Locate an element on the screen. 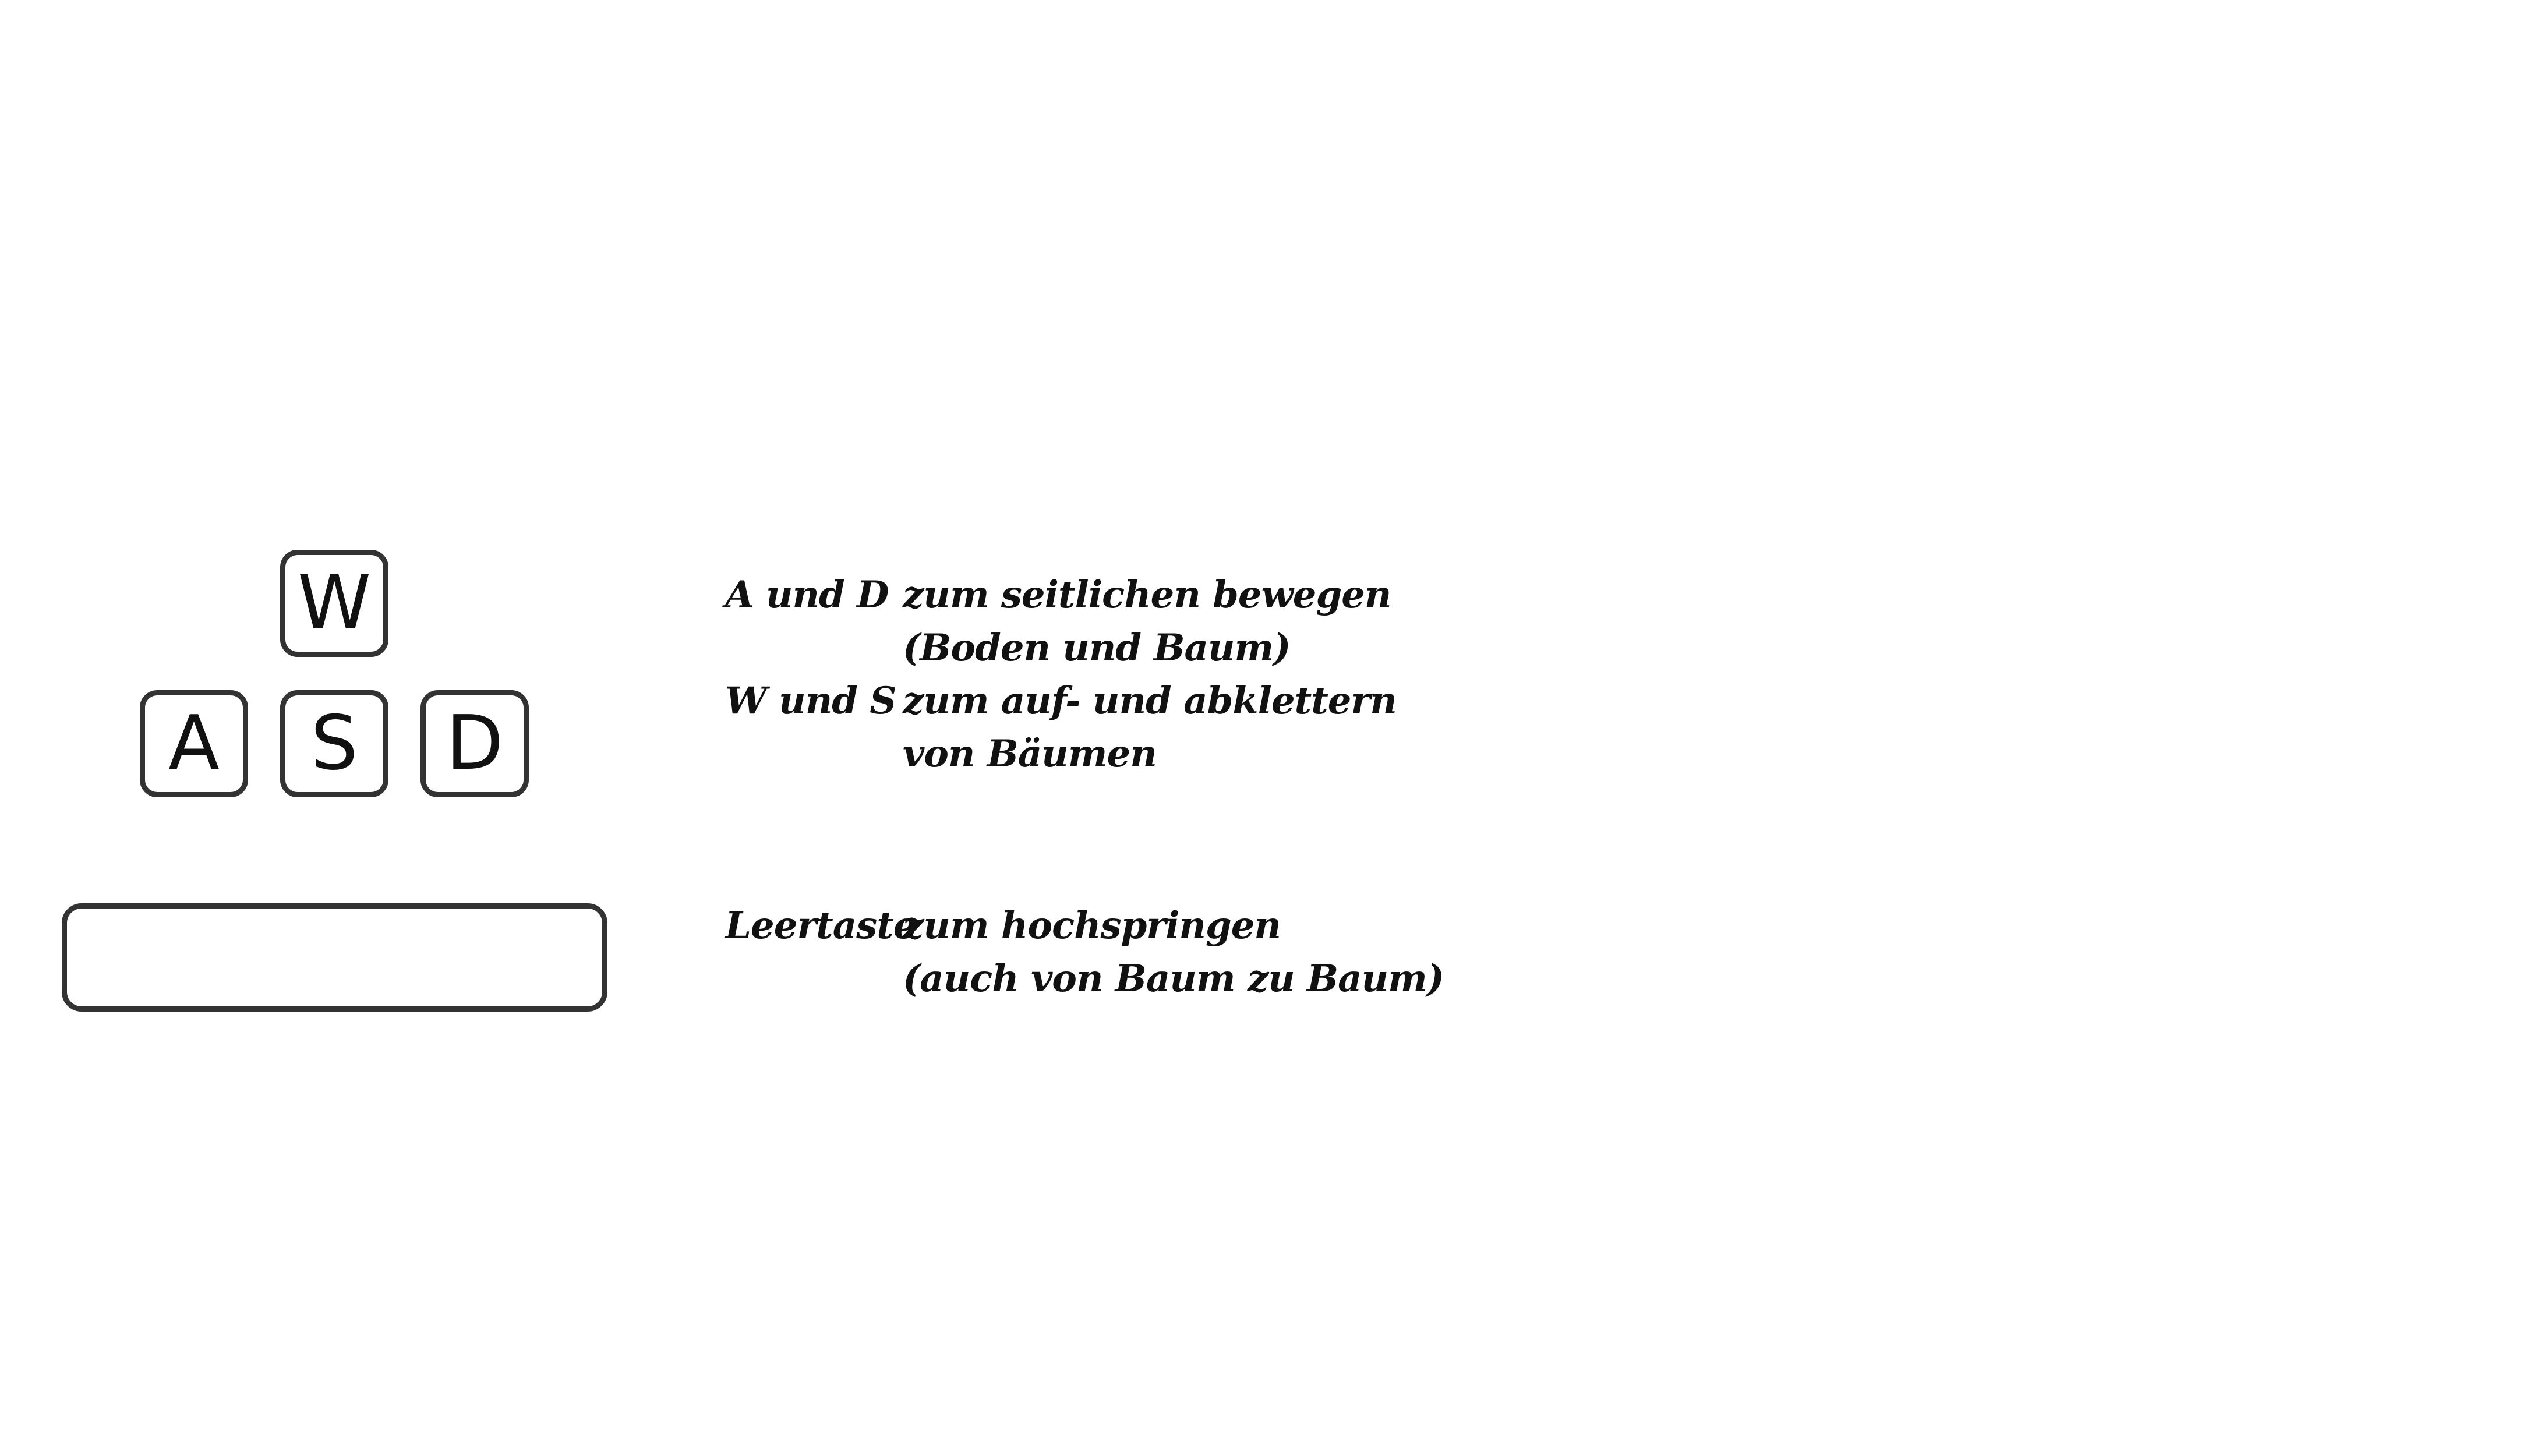 This screenshot has width=2548, height=1456. key-a: A is located at coordinates (194, 743).